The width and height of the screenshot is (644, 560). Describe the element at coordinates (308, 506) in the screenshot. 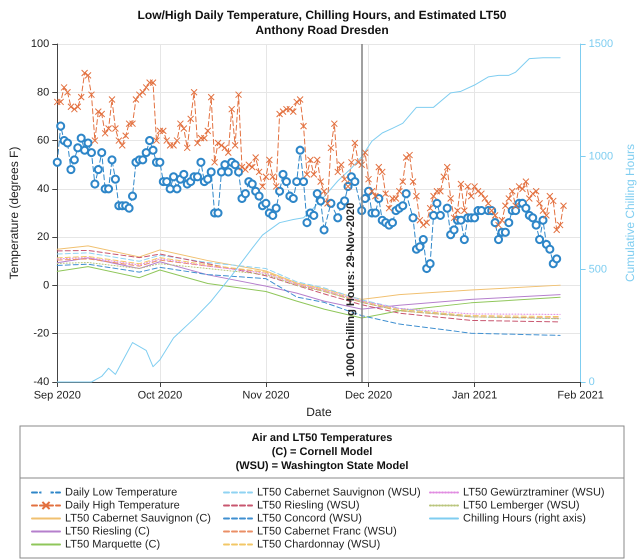

I see `legend-label: LT50 Riesling (WSU)` at that location.